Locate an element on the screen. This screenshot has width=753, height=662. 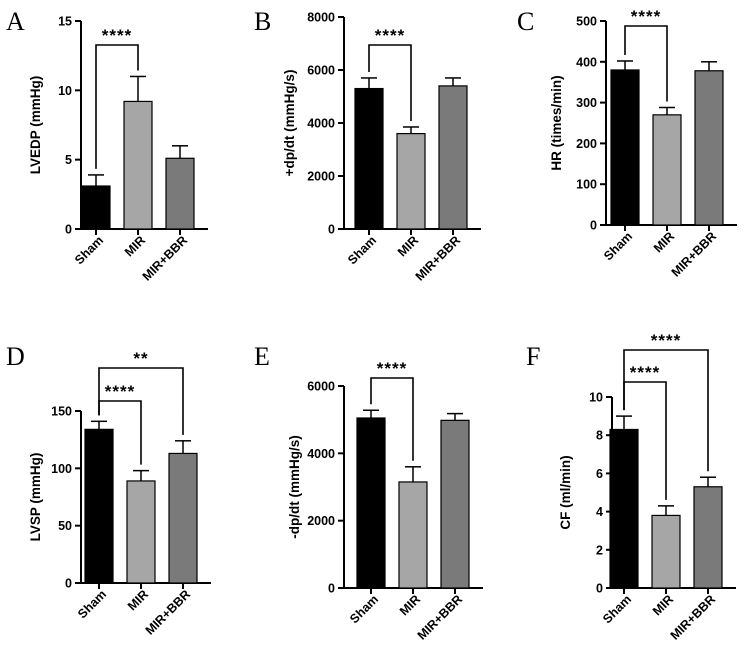
panel-letter: C is located at coordinates (525, 21).